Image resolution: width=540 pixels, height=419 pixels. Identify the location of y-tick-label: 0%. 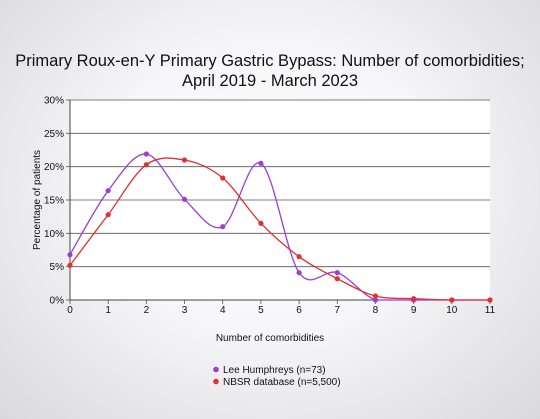
(57, 301).